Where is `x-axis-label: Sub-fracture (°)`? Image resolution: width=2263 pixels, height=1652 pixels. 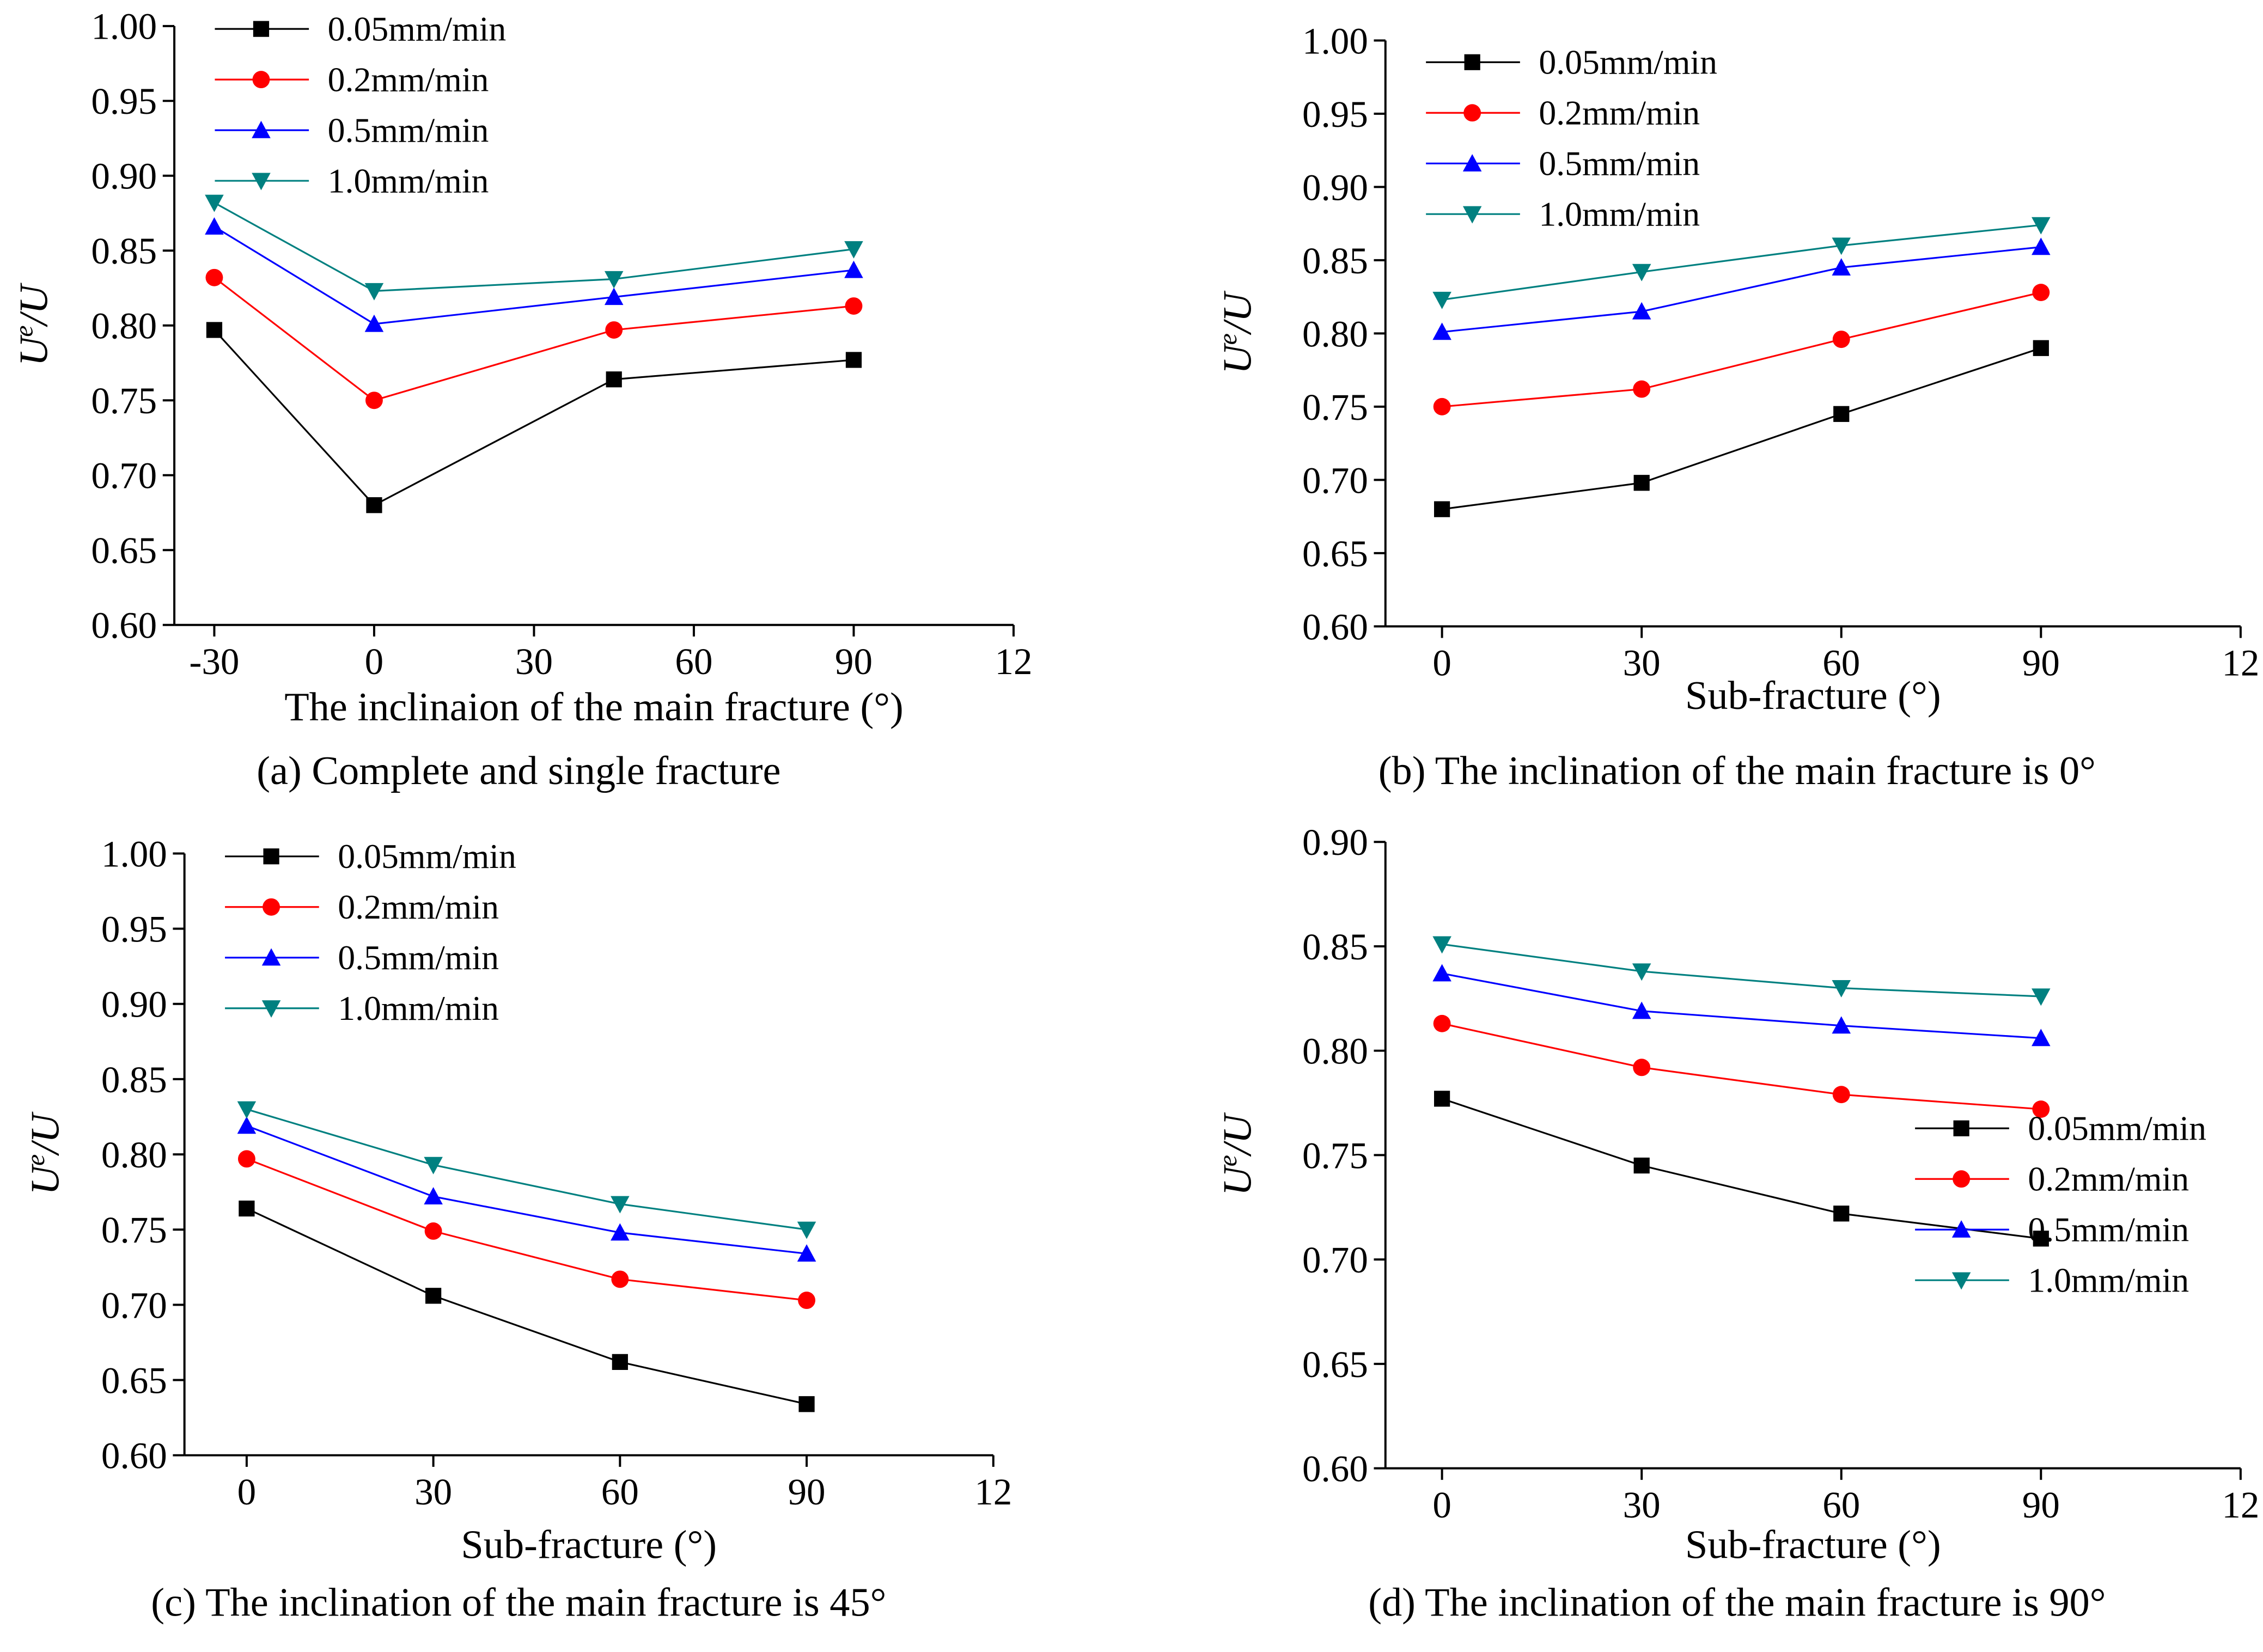 x-axis-label: Sub-fracture (°) is located at coordinates (1813, 1544).